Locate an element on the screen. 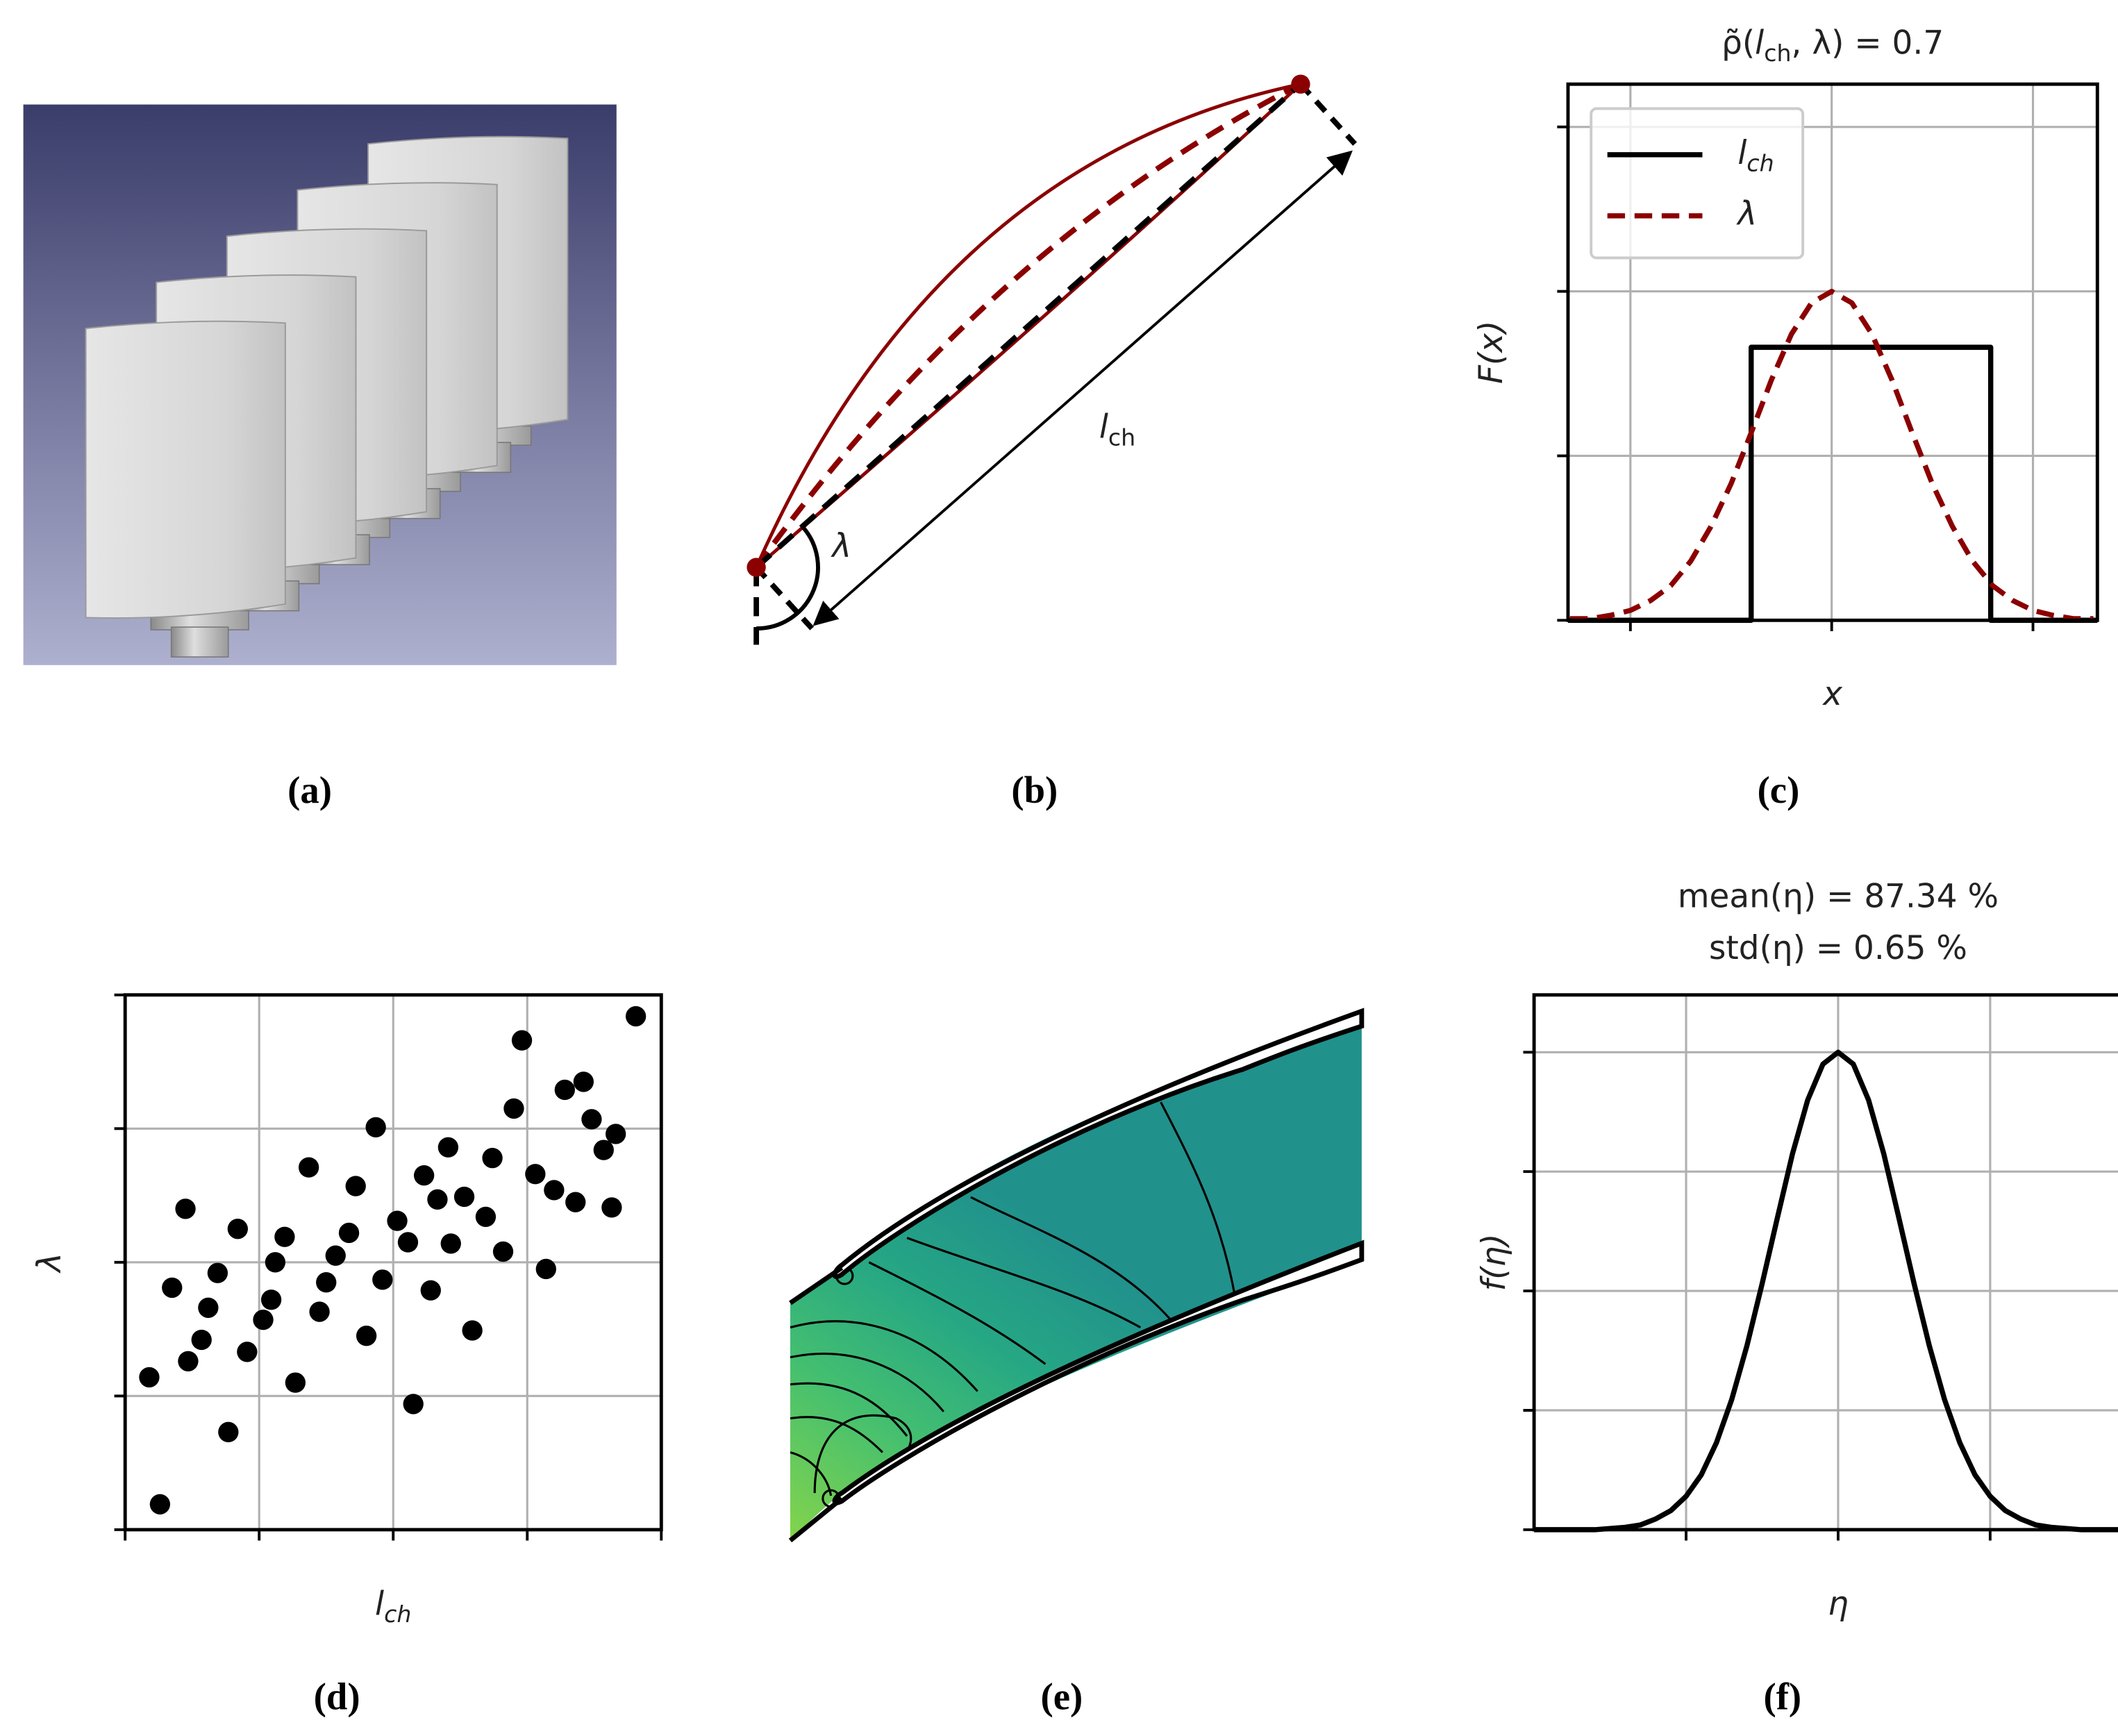  panel-label: (f) is located at coordinates (1782, 1697).